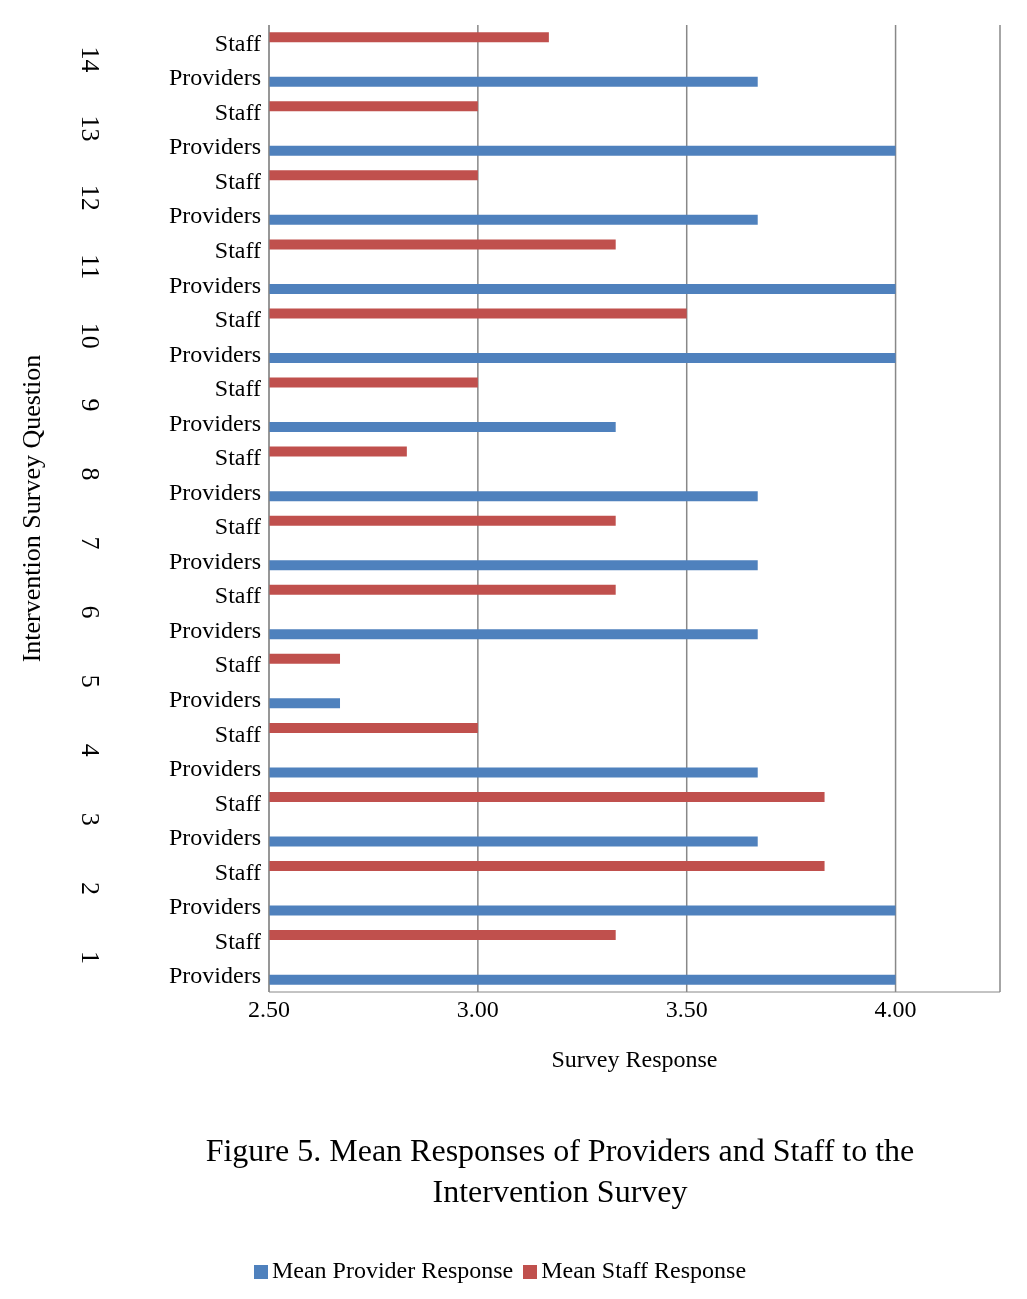 The height and width of the screenshot is (1299, 1027). What do you see at coordinates (90, 405) in the screenshot?
I see `text: 9` at bounding box center [90, 405].